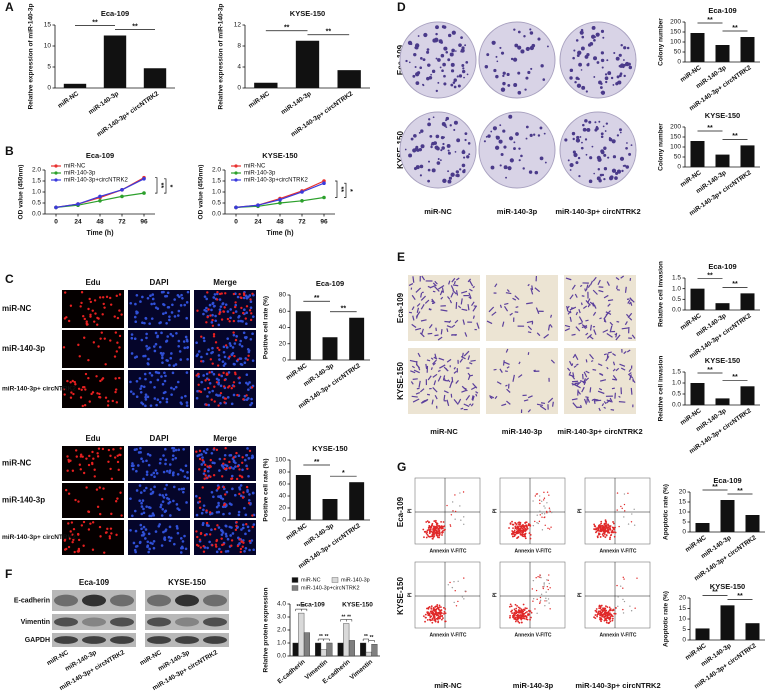 This screenshot has width=778, height=697. Describe the element at coordinates (676, 405) in the screenshot. I see `y-tick-label: 0.0` at that location.